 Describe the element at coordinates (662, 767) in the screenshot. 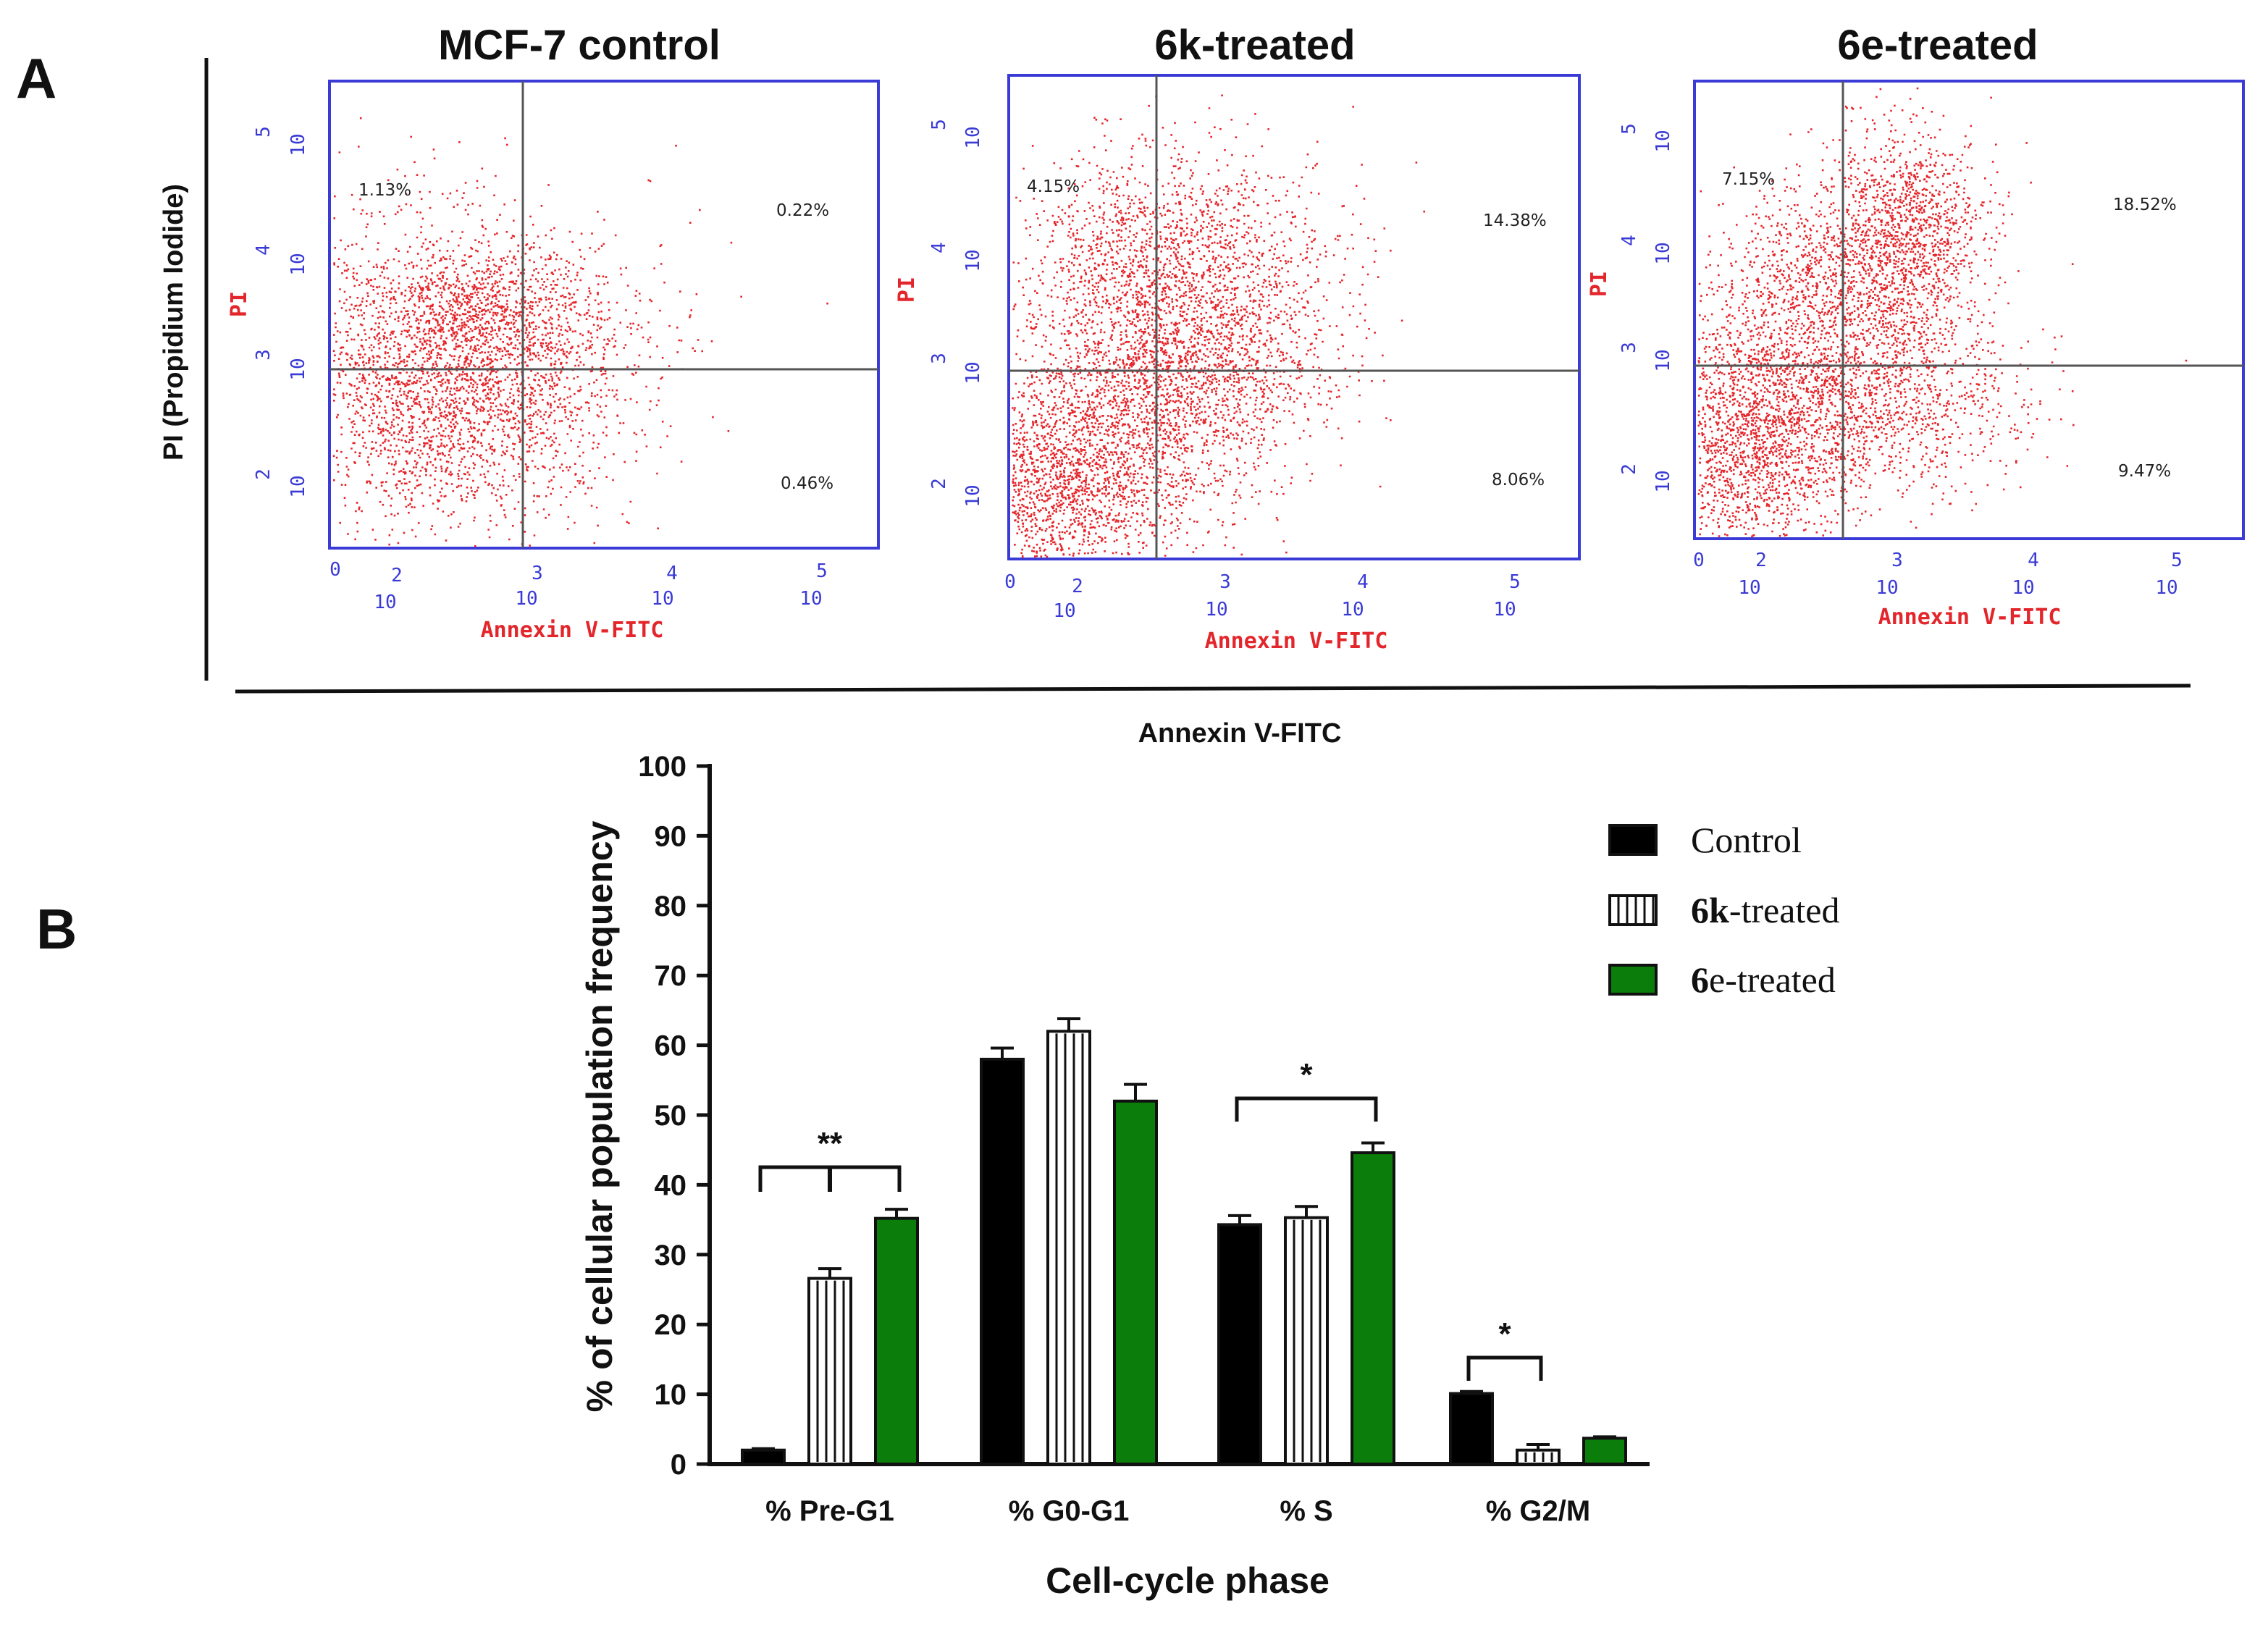

I see `y-tick-label: 100` at that location.